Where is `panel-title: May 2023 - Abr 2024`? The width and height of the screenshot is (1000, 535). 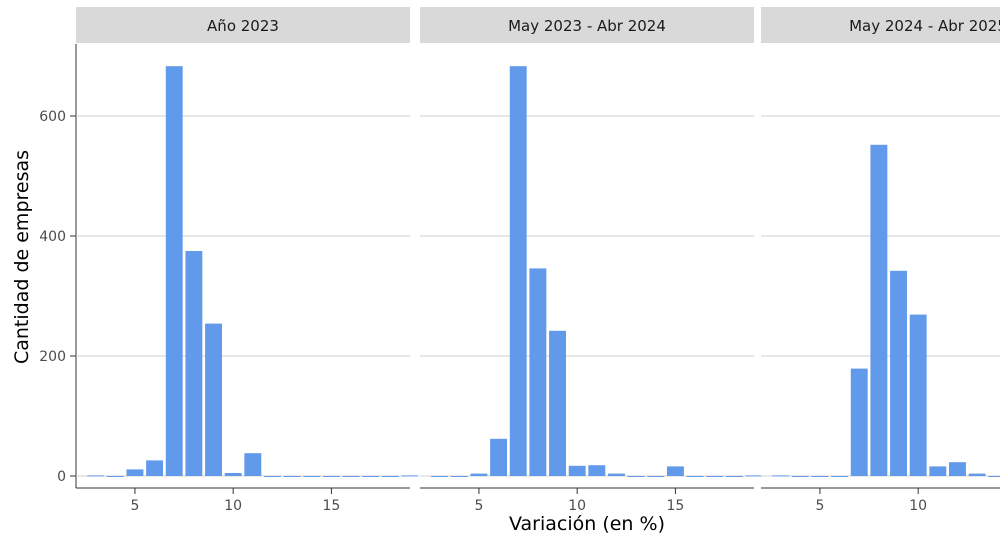 panel-title: May 2023 - Abr 2024 is located at coordinates (587, 26).